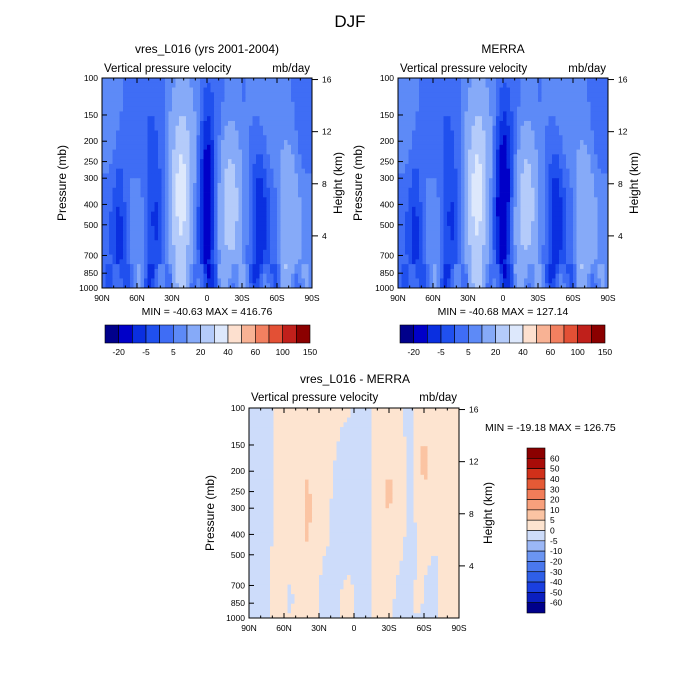  Describe the element at coordinates (283, 352) in the screenshot. I see `colorbar-label: 100` at that location.